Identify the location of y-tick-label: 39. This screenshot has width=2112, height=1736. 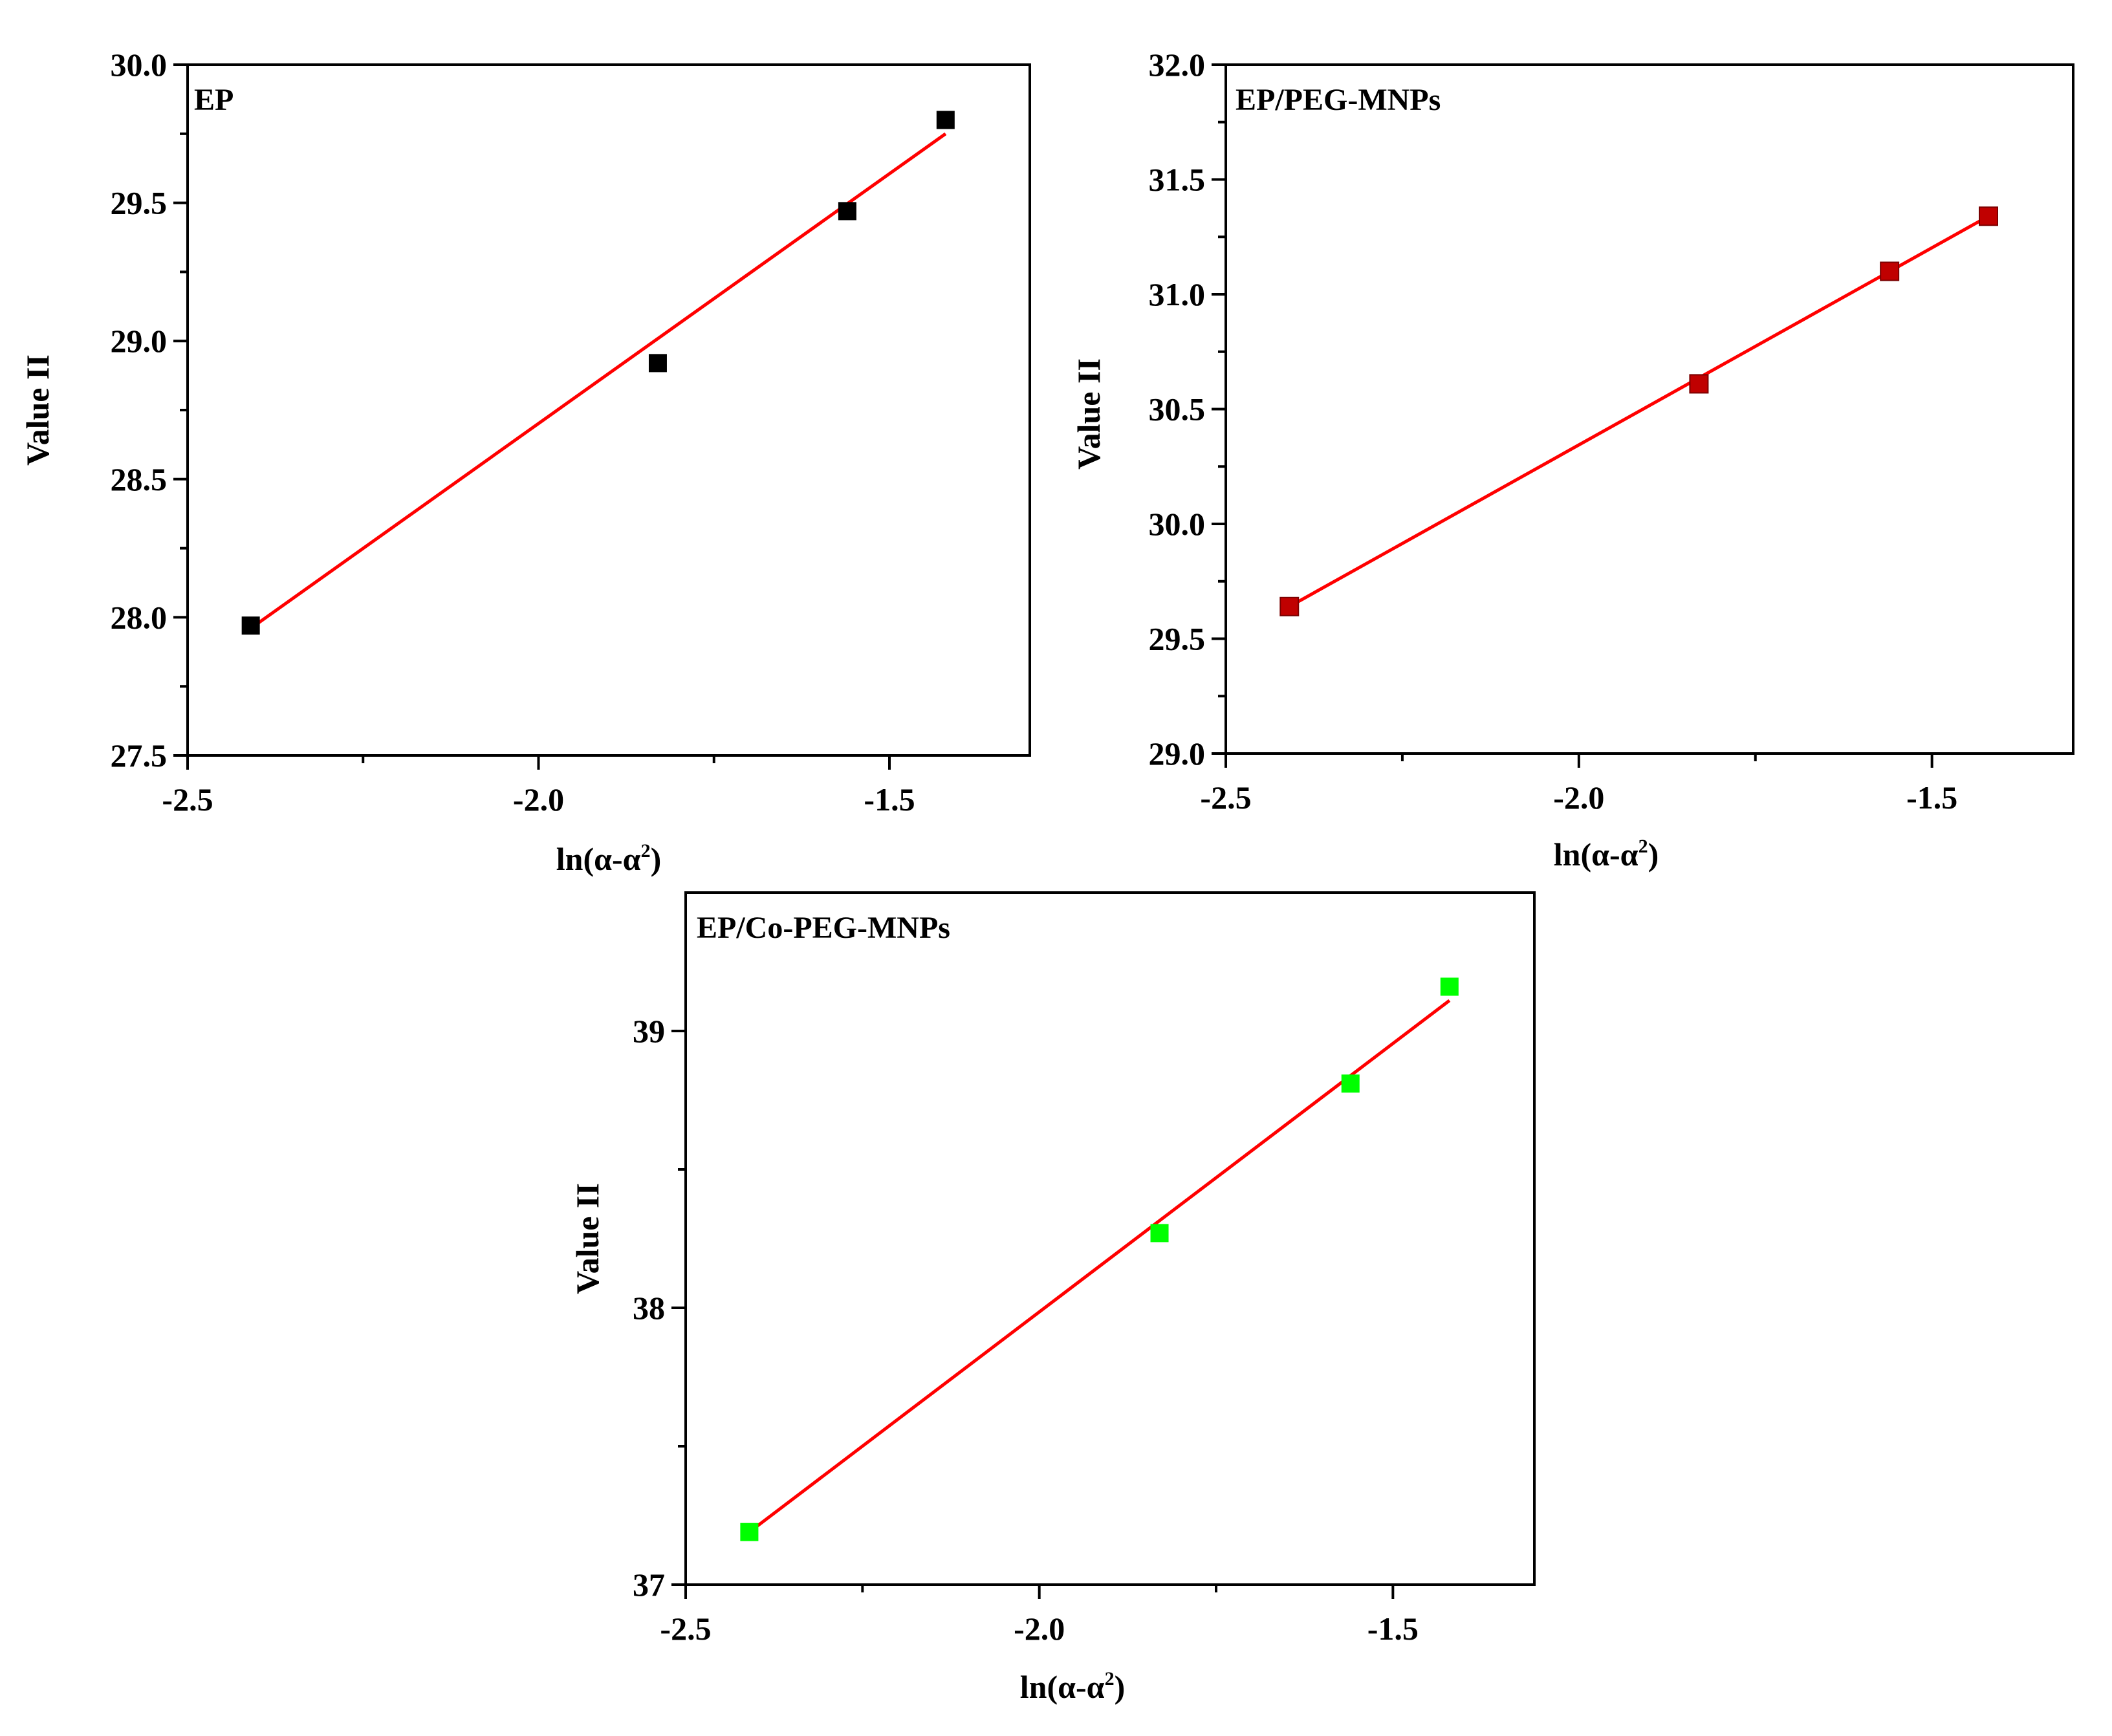
(649, 1031).